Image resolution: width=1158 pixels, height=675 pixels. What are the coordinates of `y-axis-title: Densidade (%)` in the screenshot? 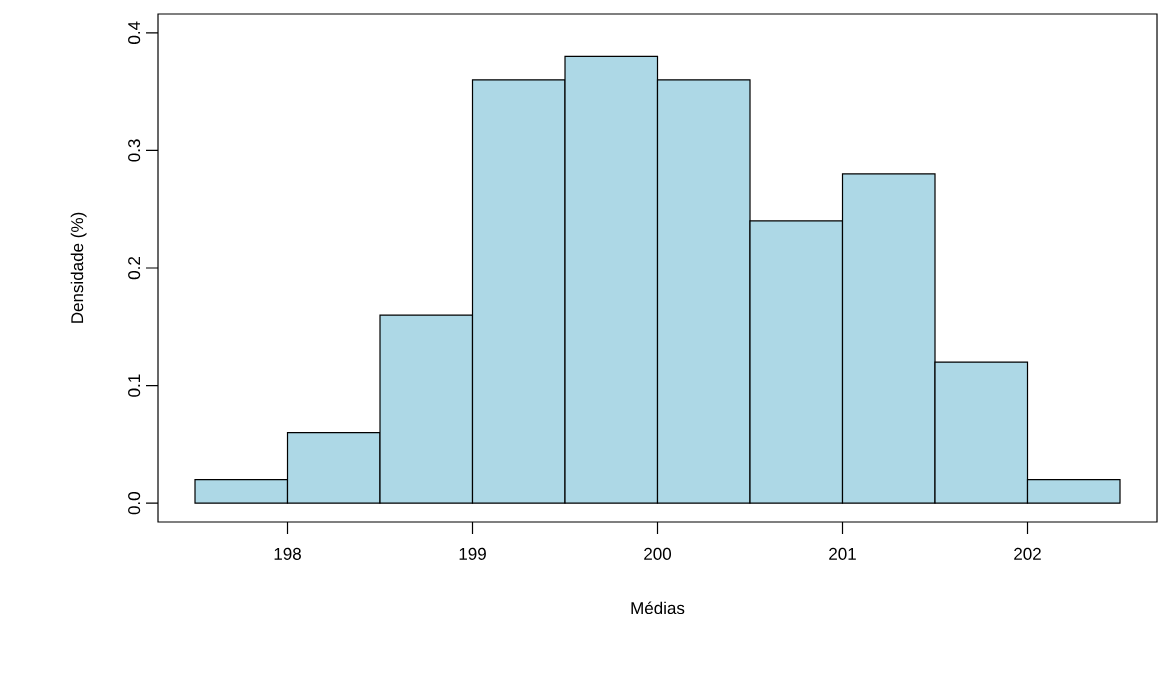 It's located at (78, 267).